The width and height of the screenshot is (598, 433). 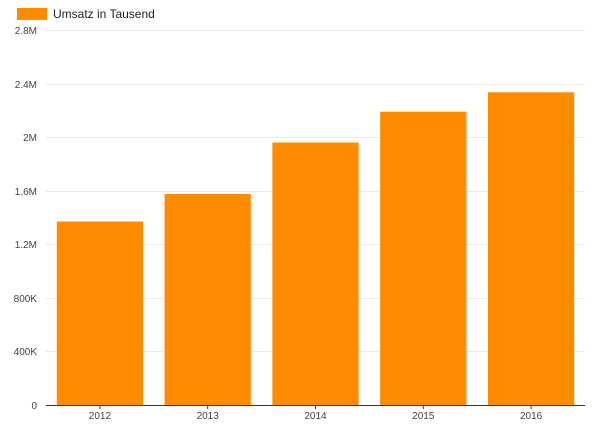 What do you see at coordinates (26, 245) in the screenshot?
I see `y-tick-label: 1.2M` at bounding box center [26, 245].